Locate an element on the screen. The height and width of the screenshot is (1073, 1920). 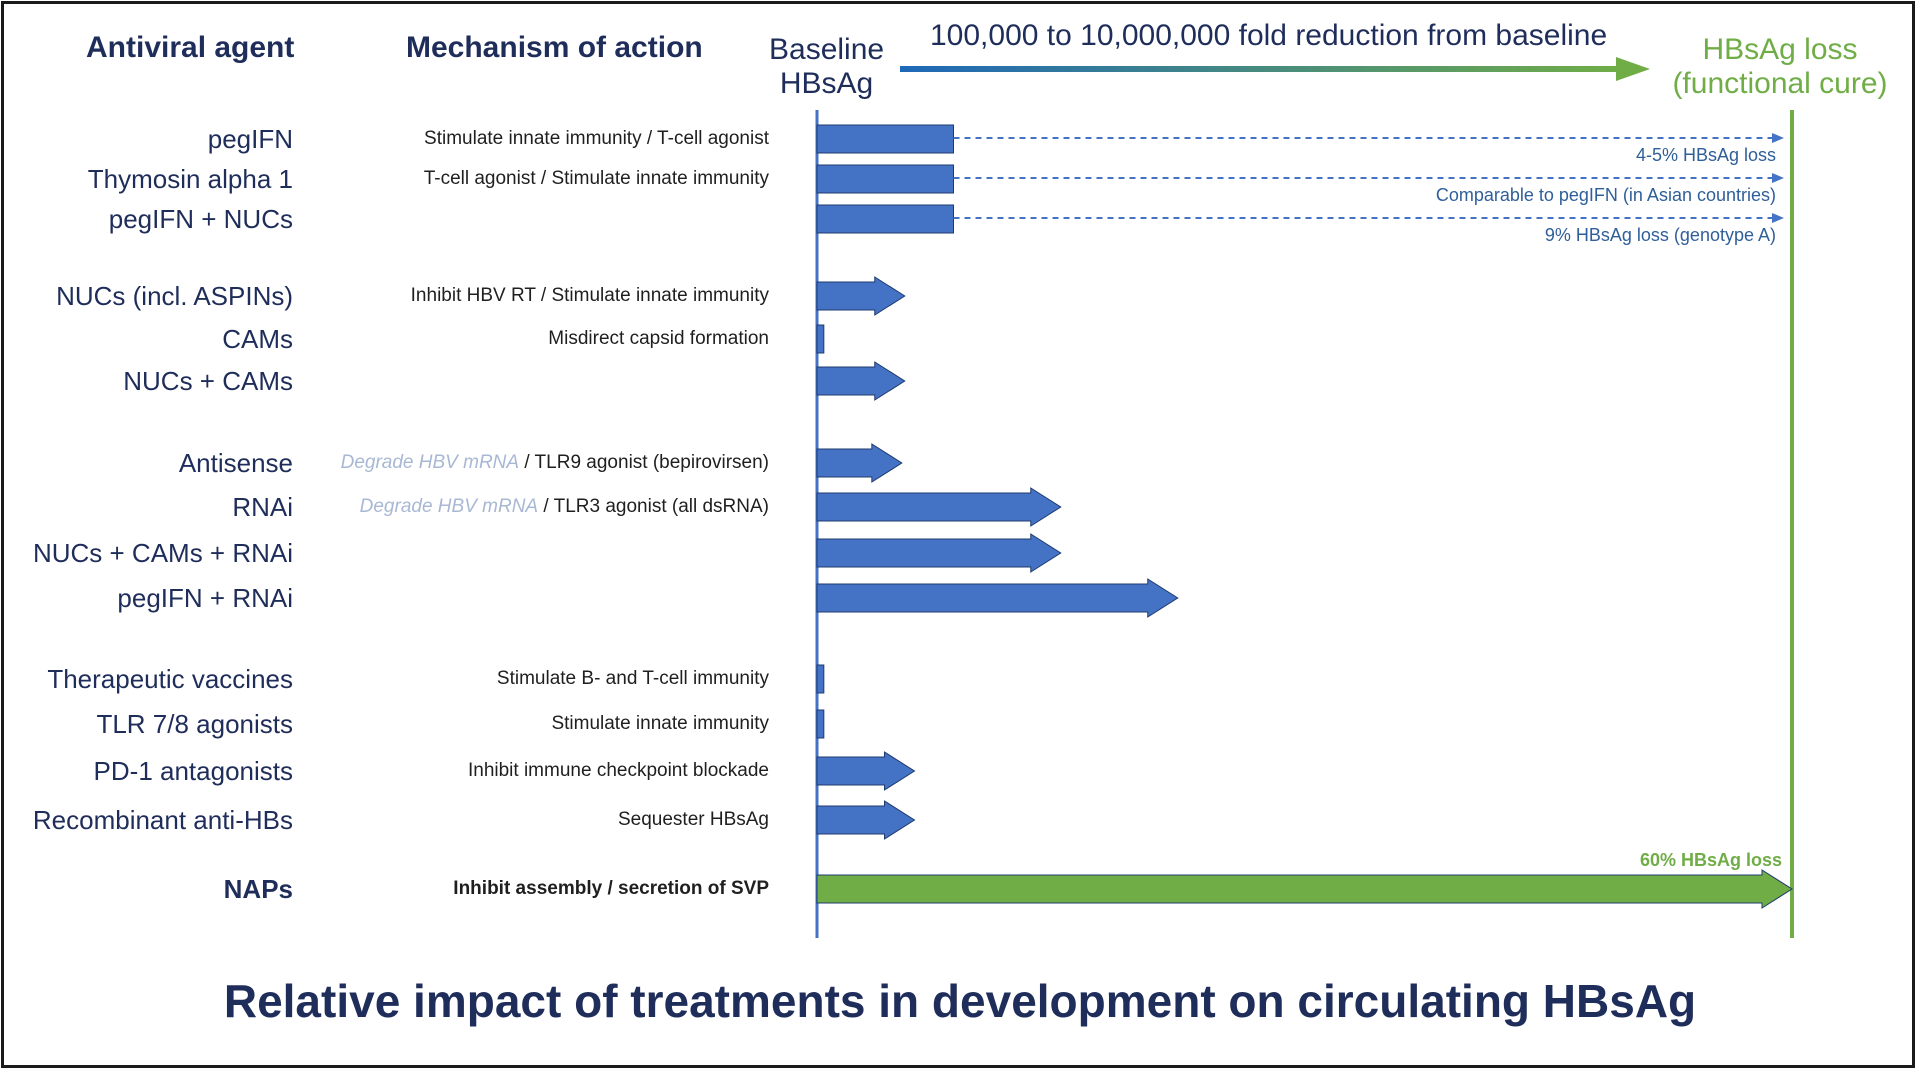
mechanism-text-11: Stimulate innate immunity is located at coordinates (660, 723).